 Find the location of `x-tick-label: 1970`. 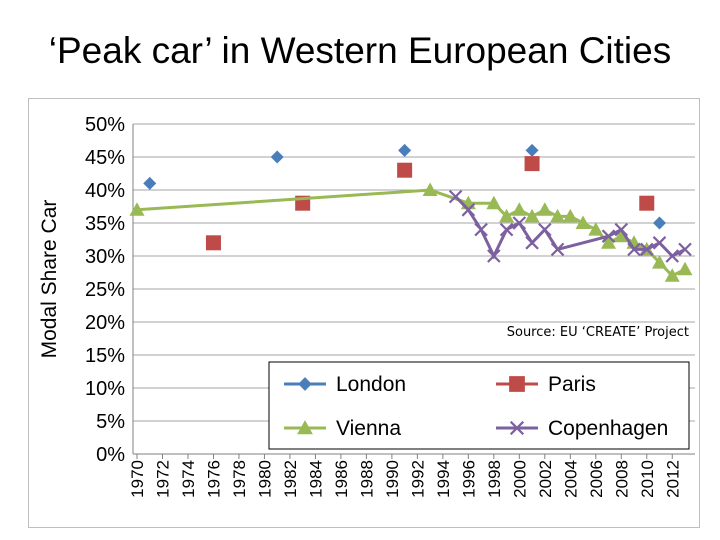

x-tick-label: 1970 is located at coordinates (137, 479).